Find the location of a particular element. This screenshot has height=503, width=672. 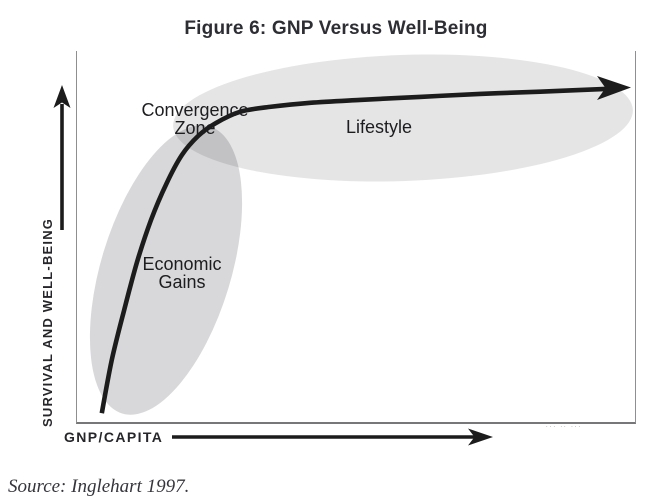

convergence-zone-line1: Convergence is located at coordinates (195, 110).